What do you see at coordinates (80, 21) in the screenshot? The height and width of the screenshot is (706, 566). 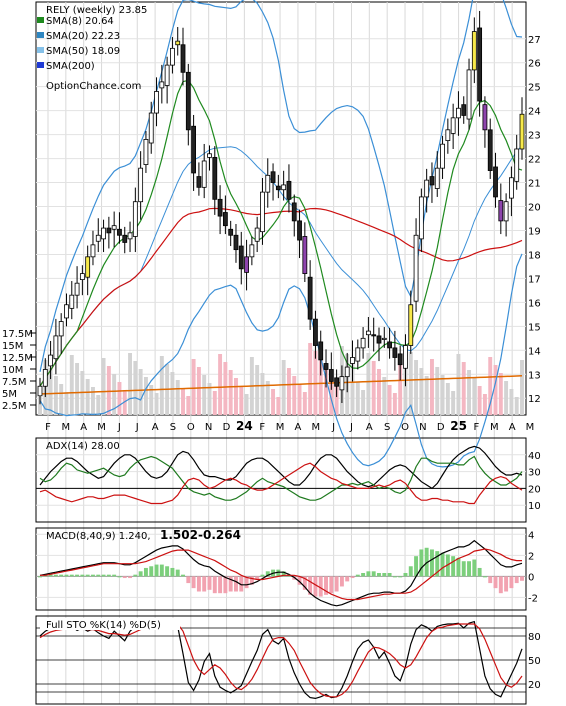 I see `legend-label: SMA(8) 20.64` at bounding box center [80, 21].